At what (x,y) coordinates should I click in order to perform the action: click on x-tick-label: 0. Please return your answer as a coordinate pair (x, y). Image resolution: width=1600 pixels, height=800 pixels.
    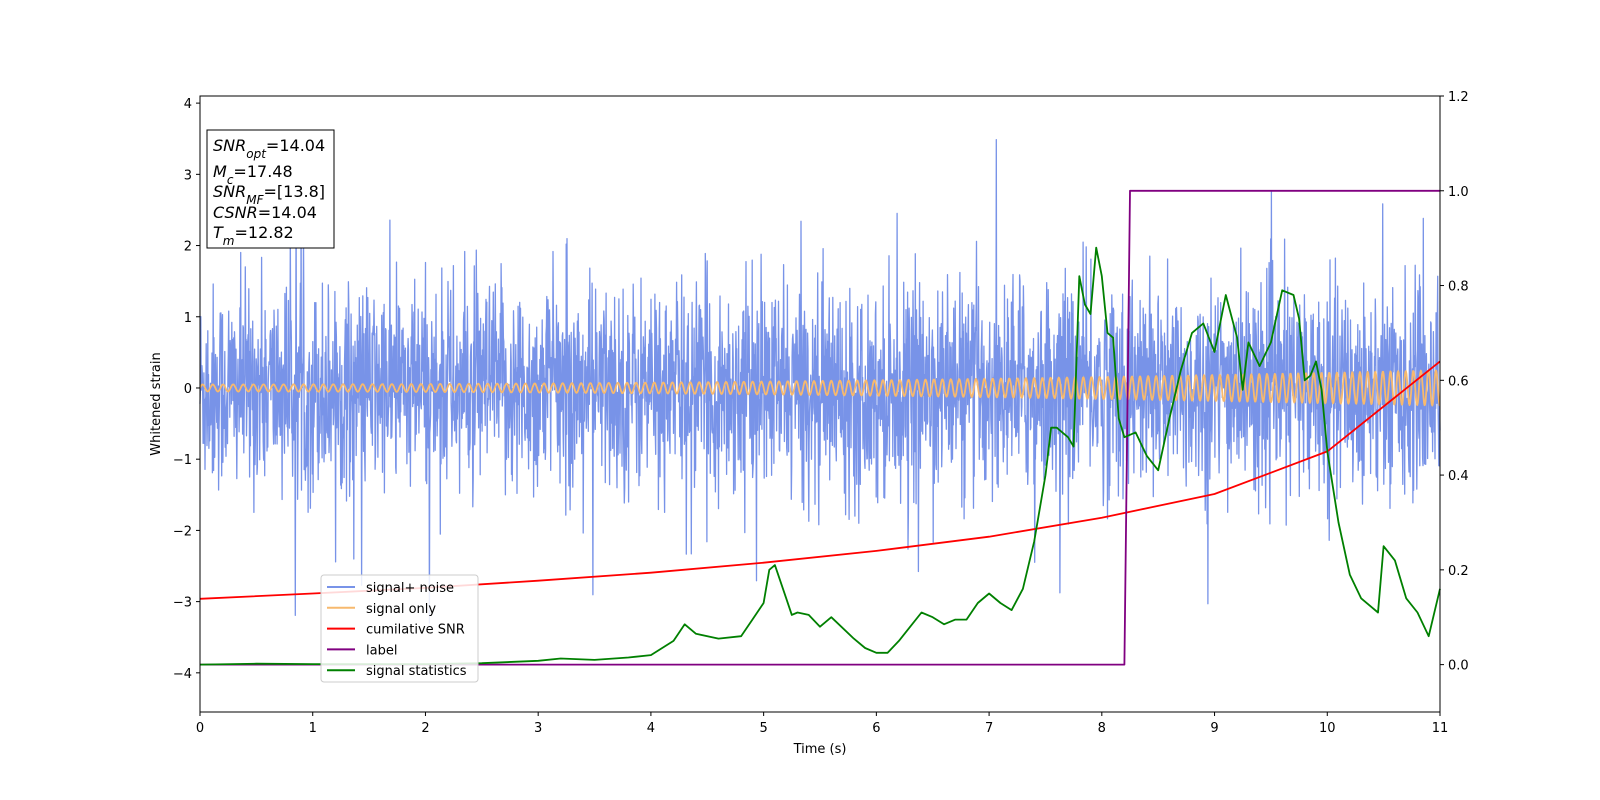
    Looking at the image, I should click on (200, 728).